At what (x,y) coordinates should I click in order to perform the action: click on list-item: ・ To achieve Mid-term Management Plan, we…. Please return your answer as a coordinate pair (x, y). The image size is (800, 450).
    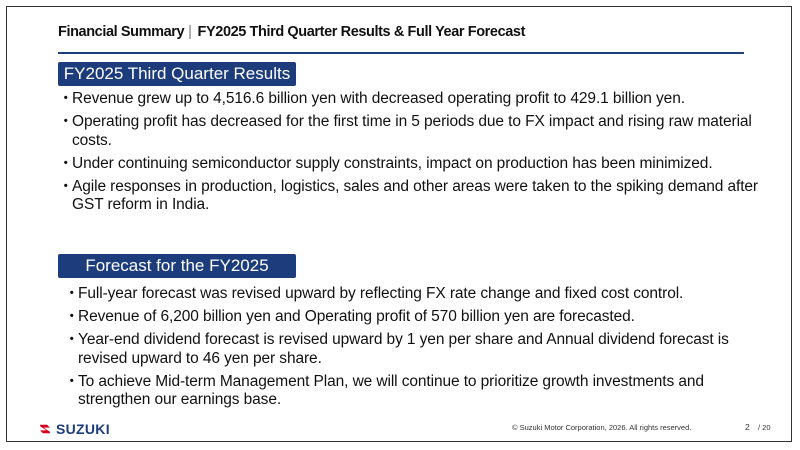
    Looking at the image, I should click on (418, 391).